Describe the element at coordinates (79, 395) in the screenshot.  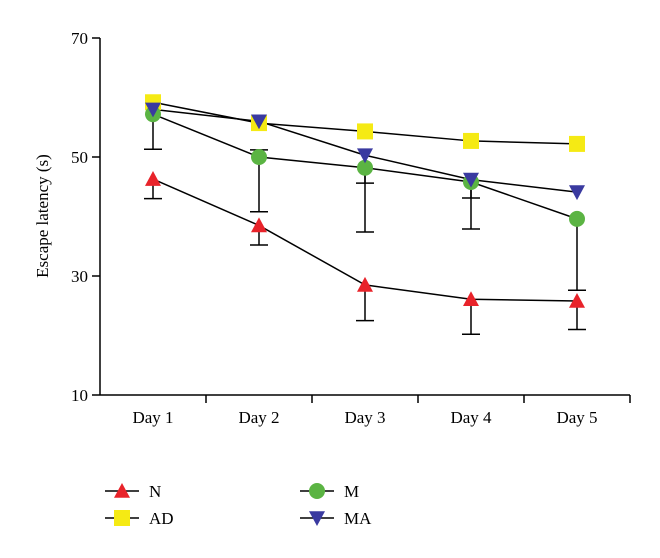
I see `y-tick-label: 10` at that location.